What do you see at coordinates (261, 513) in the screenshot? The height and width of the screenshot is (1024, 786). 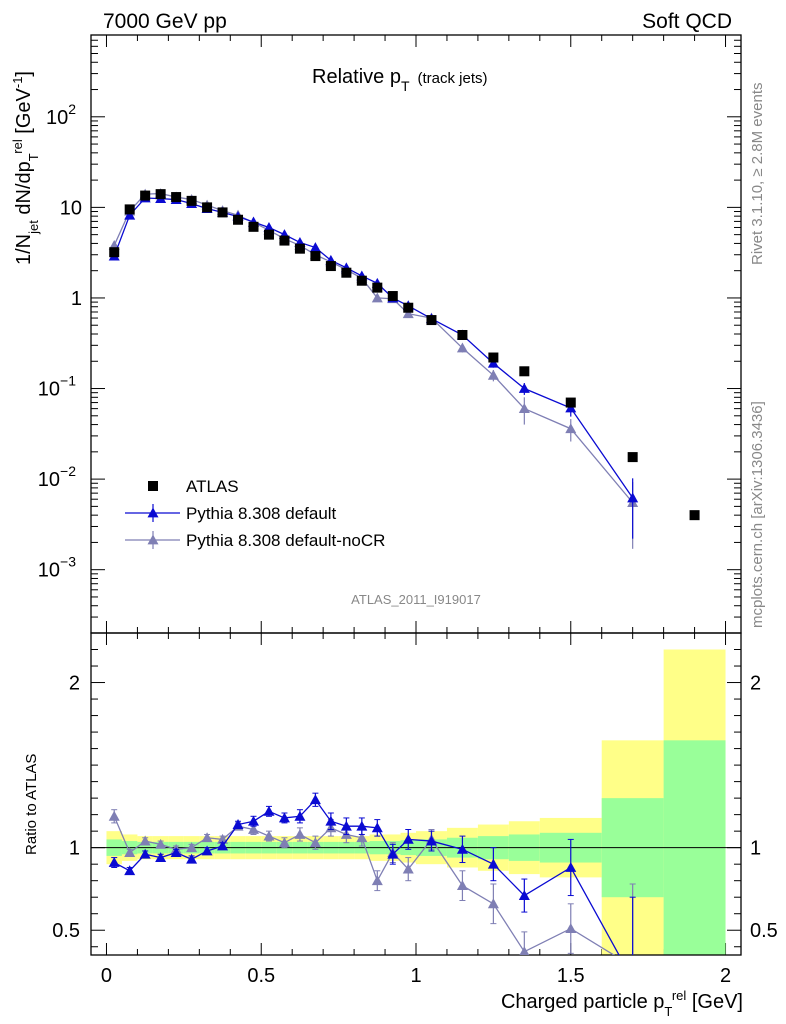 I see `legend-label: Pythia 8.308 default` at bounding box center [261, 513].